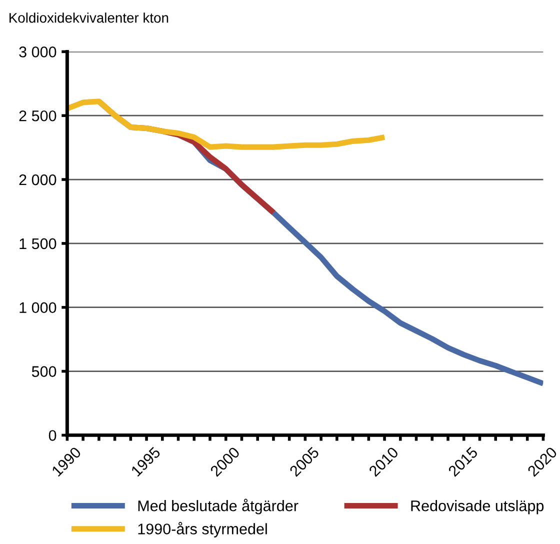  What do you see at coordinates (37, 180) in the screenshot?
I see `y-tick-label: 2 000` at bounding box center [37, 180].